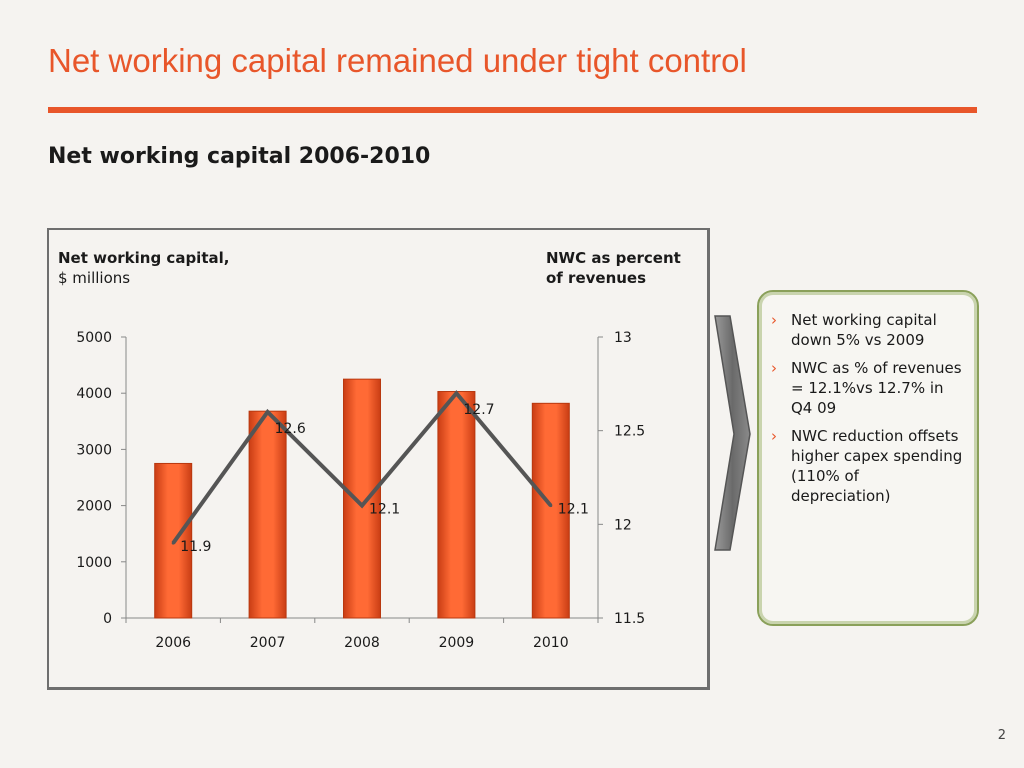  What do you see at coordinates (551, 643) in the screenshot?
I see `x-tick-label: 2010` at bounding box center [551, 643].